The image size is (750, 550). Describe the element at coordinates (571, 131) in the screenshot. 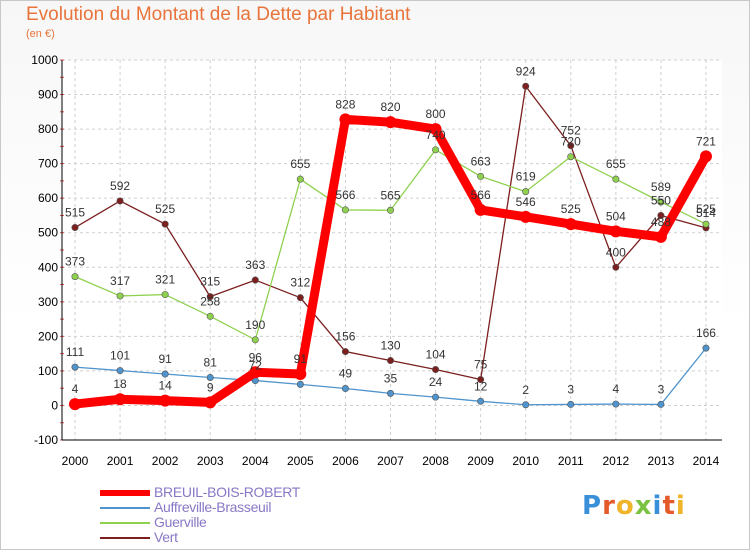

I see `data-label: 752` at that location.